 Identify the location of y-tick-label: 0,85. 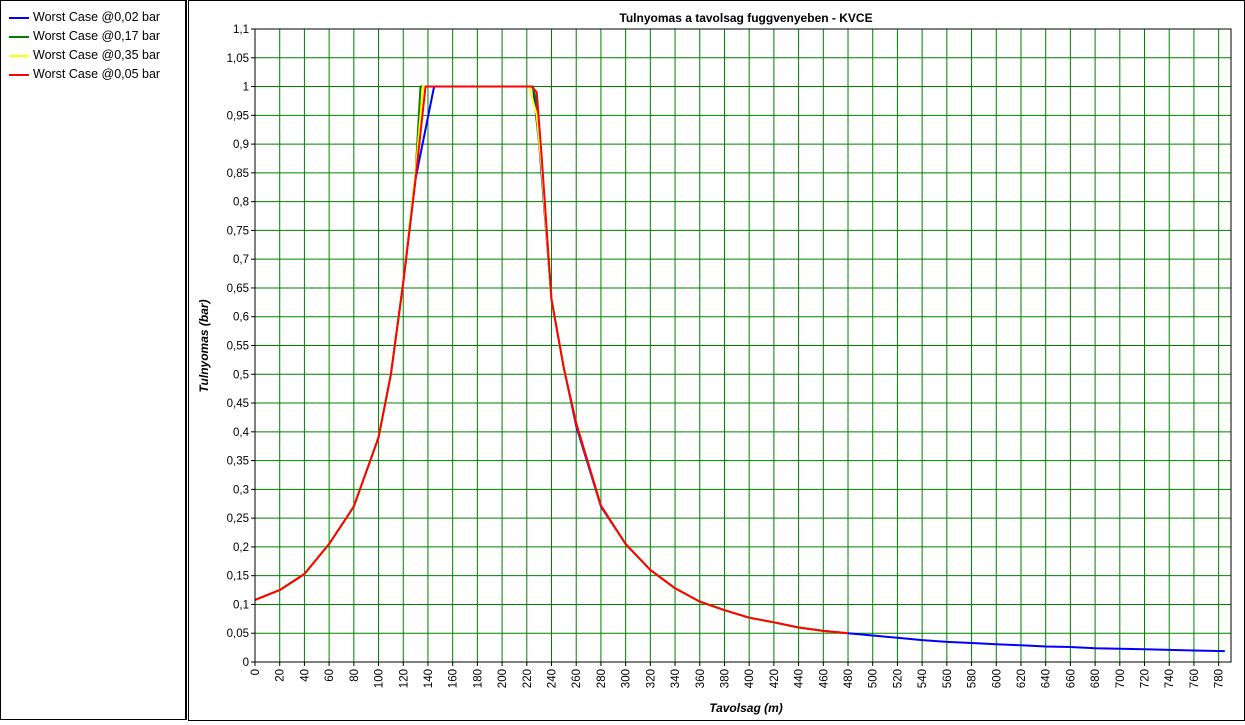
(238, 174).